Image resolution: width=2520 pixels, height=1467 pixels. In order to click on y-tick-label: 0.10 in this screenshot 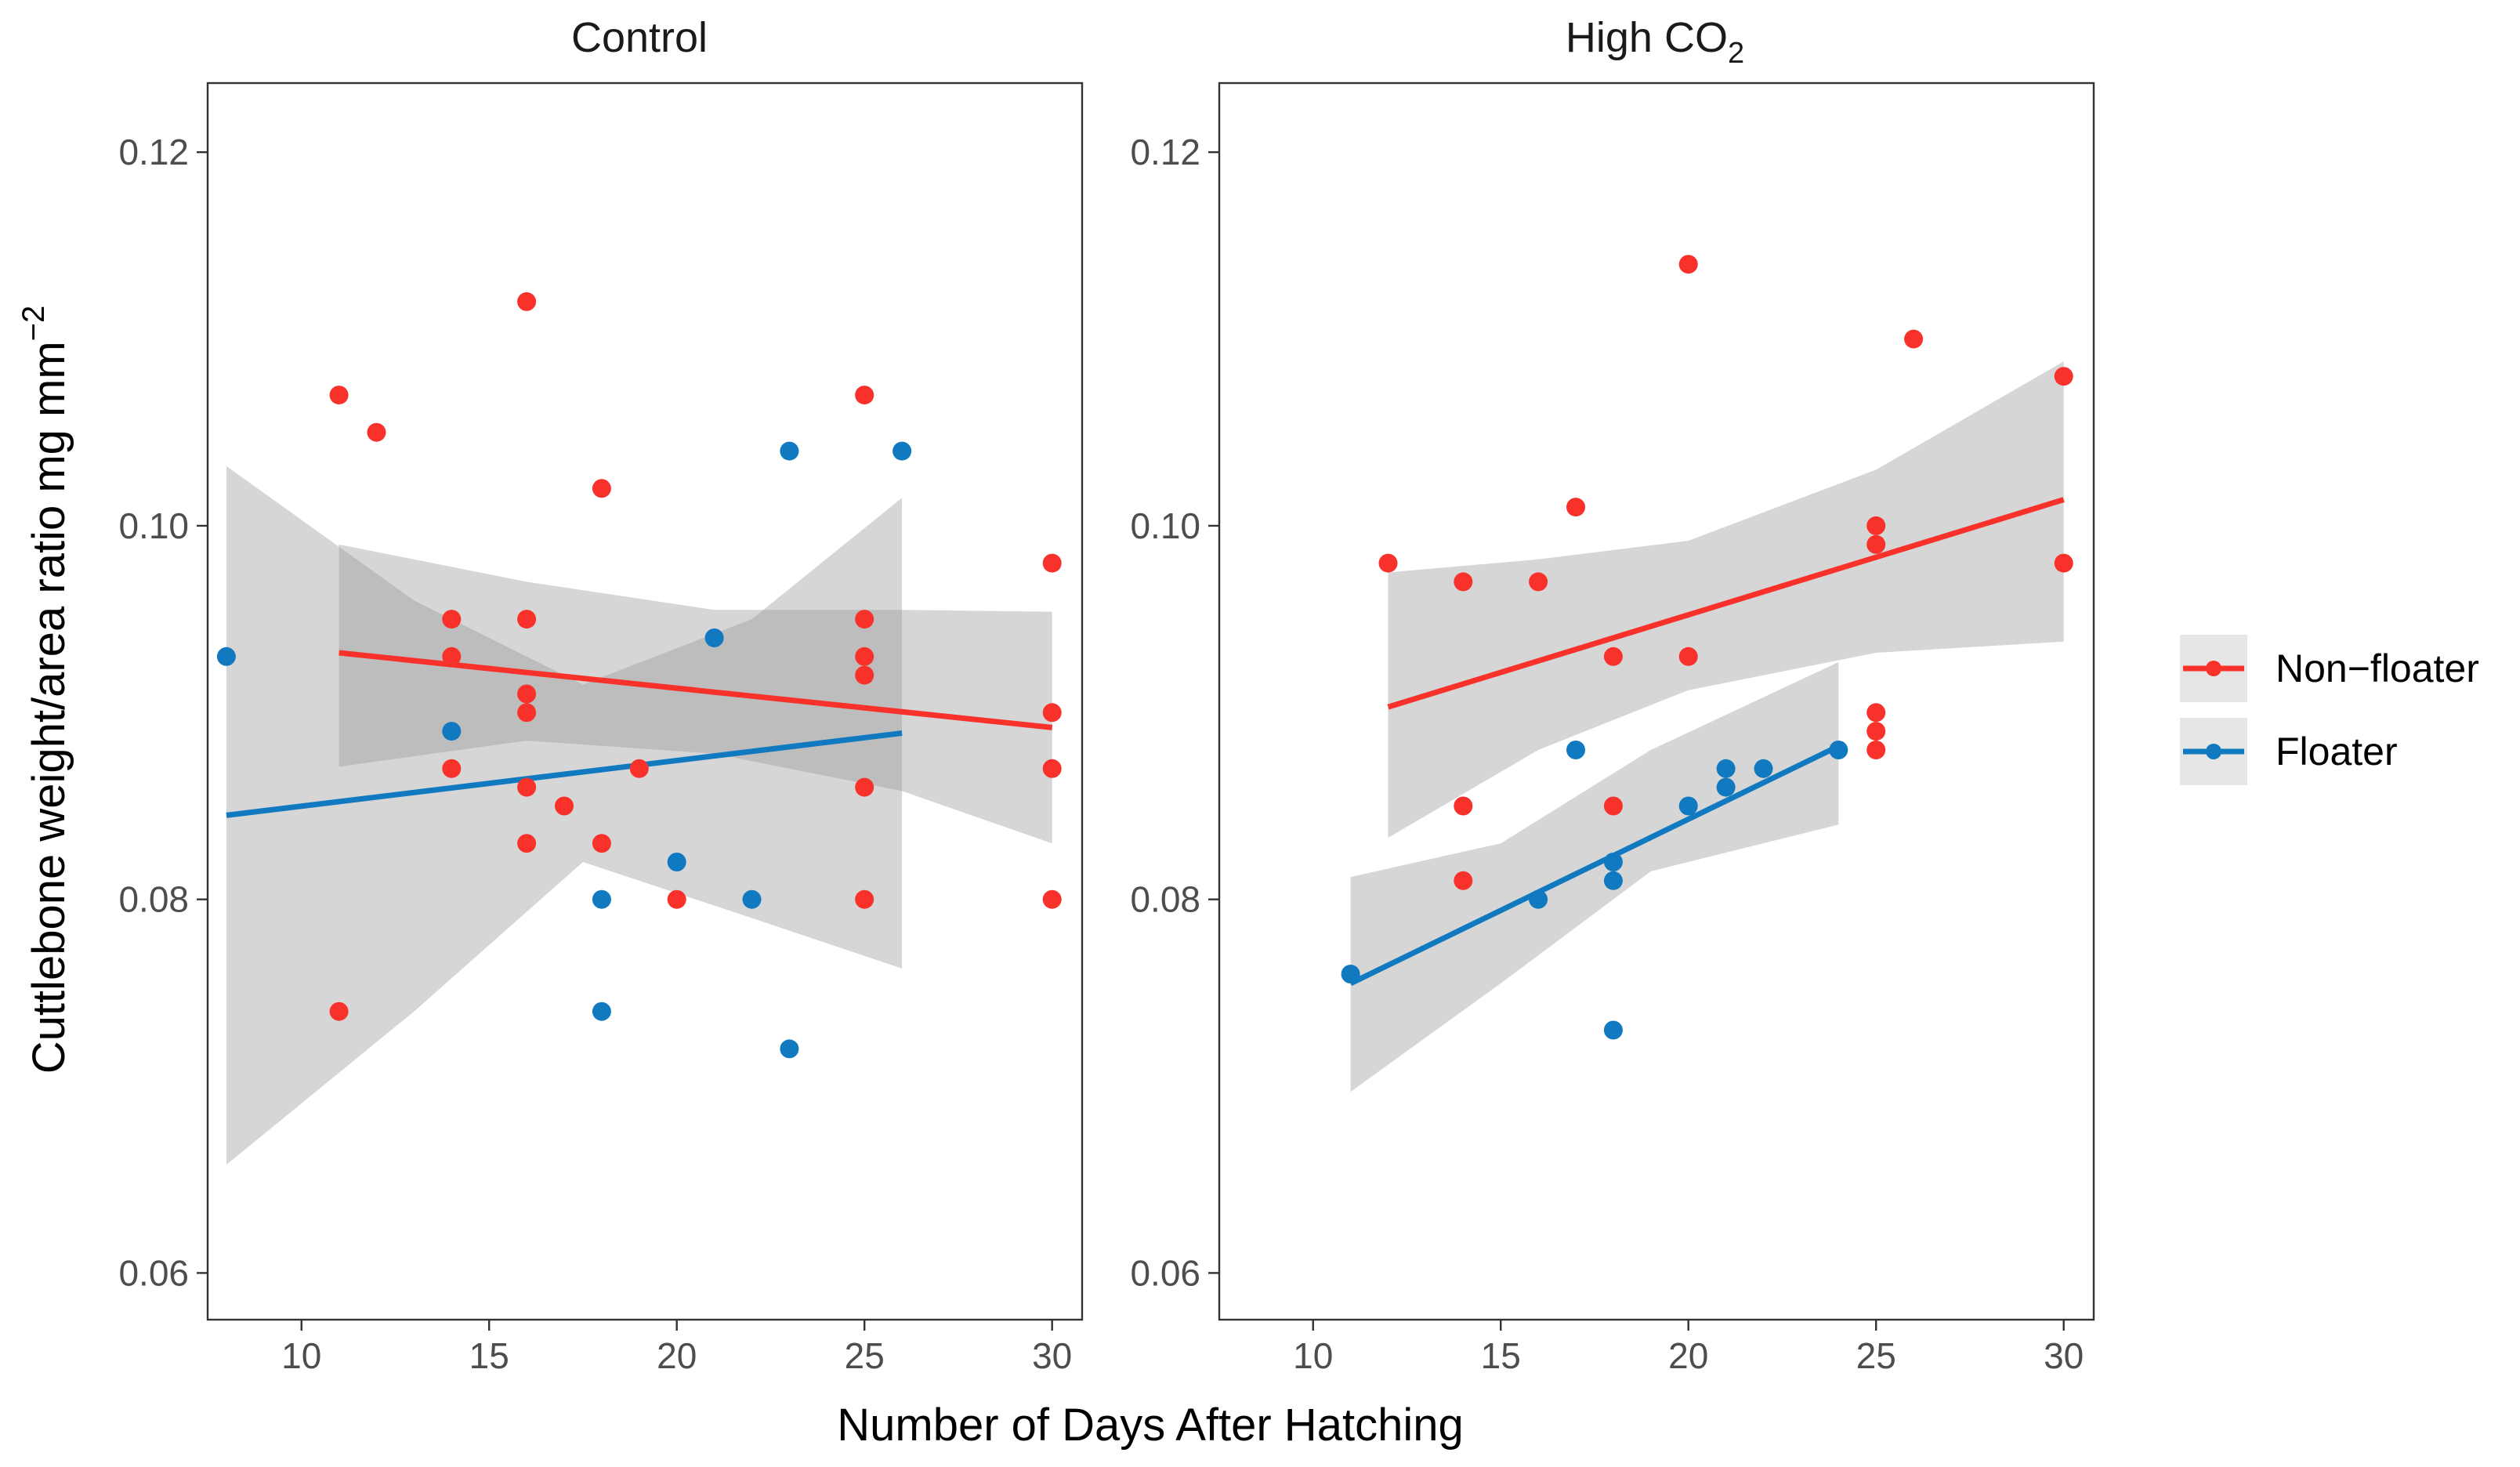, I will do `click(153, 525)`.